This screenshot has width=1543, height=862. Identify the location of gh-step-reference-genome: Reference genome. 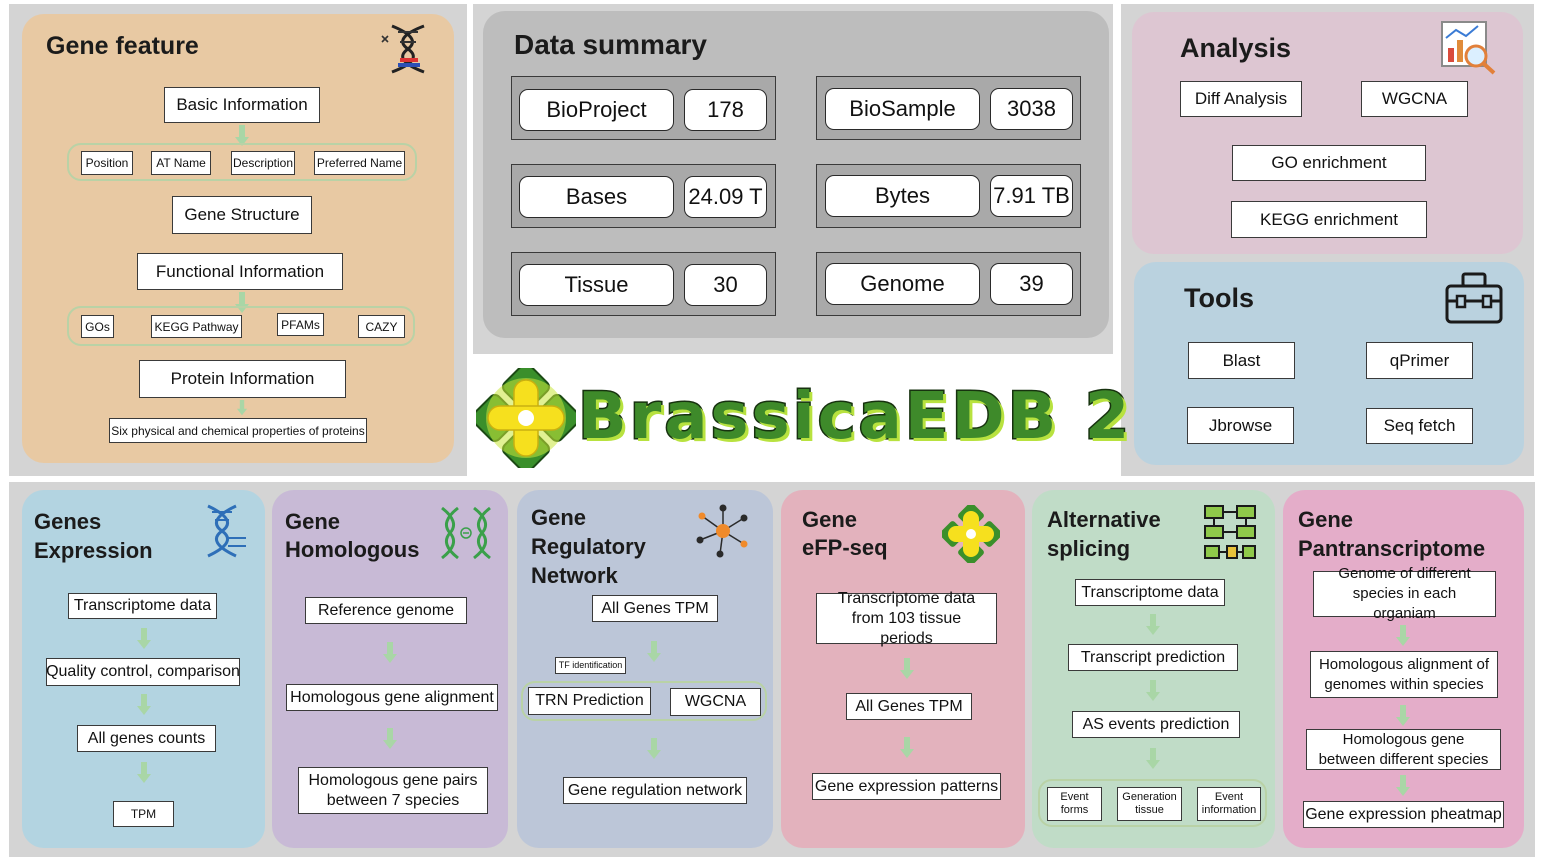
(386, 610).